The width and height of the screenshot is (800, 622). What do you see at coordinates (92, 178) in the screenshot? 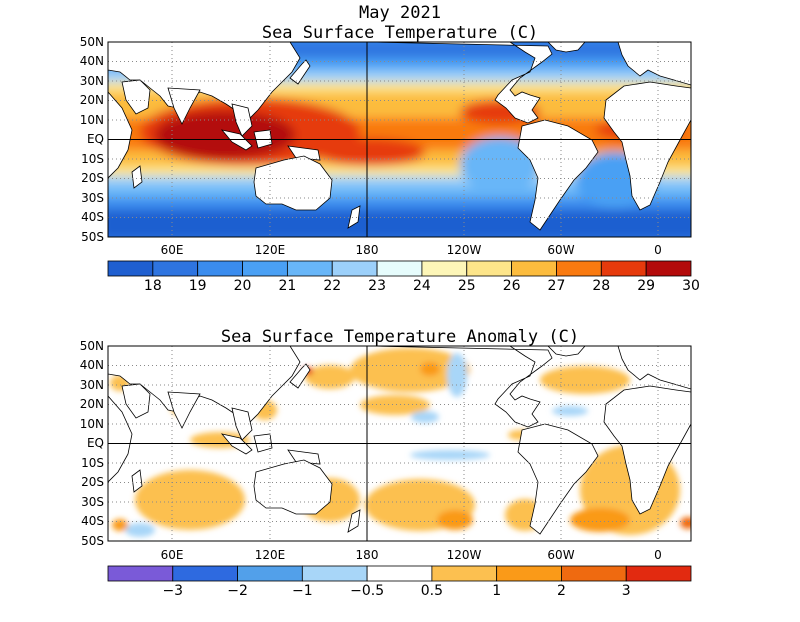
I see `sst-lat-label: 20S` at bounding box center [92, 178].